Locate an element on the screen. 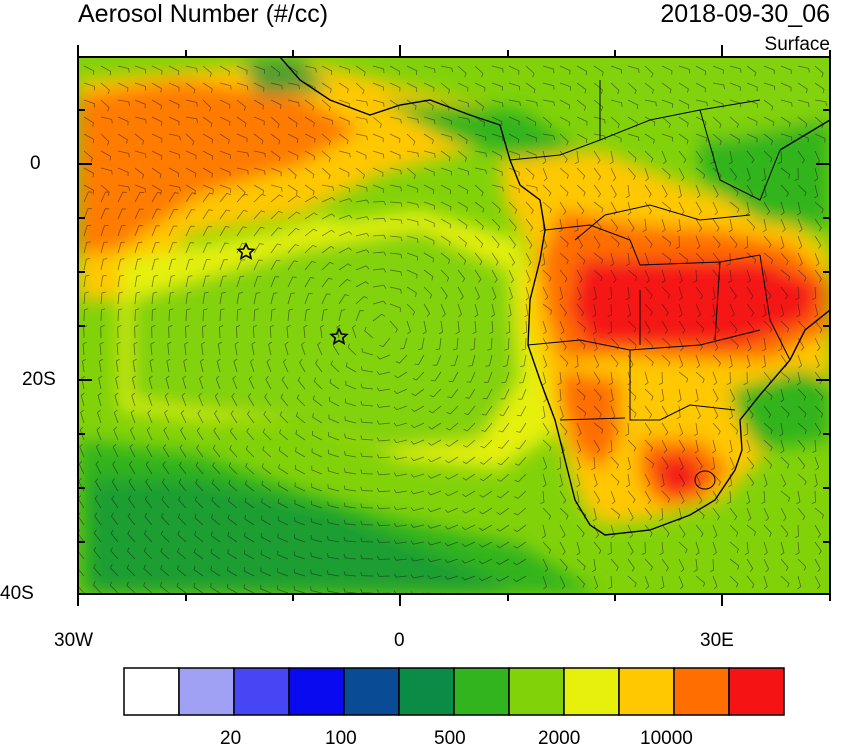 The height and width of the screenshot is (750, 850). colorbar-label-2000: 2000 is located at coordinates (559, 738).